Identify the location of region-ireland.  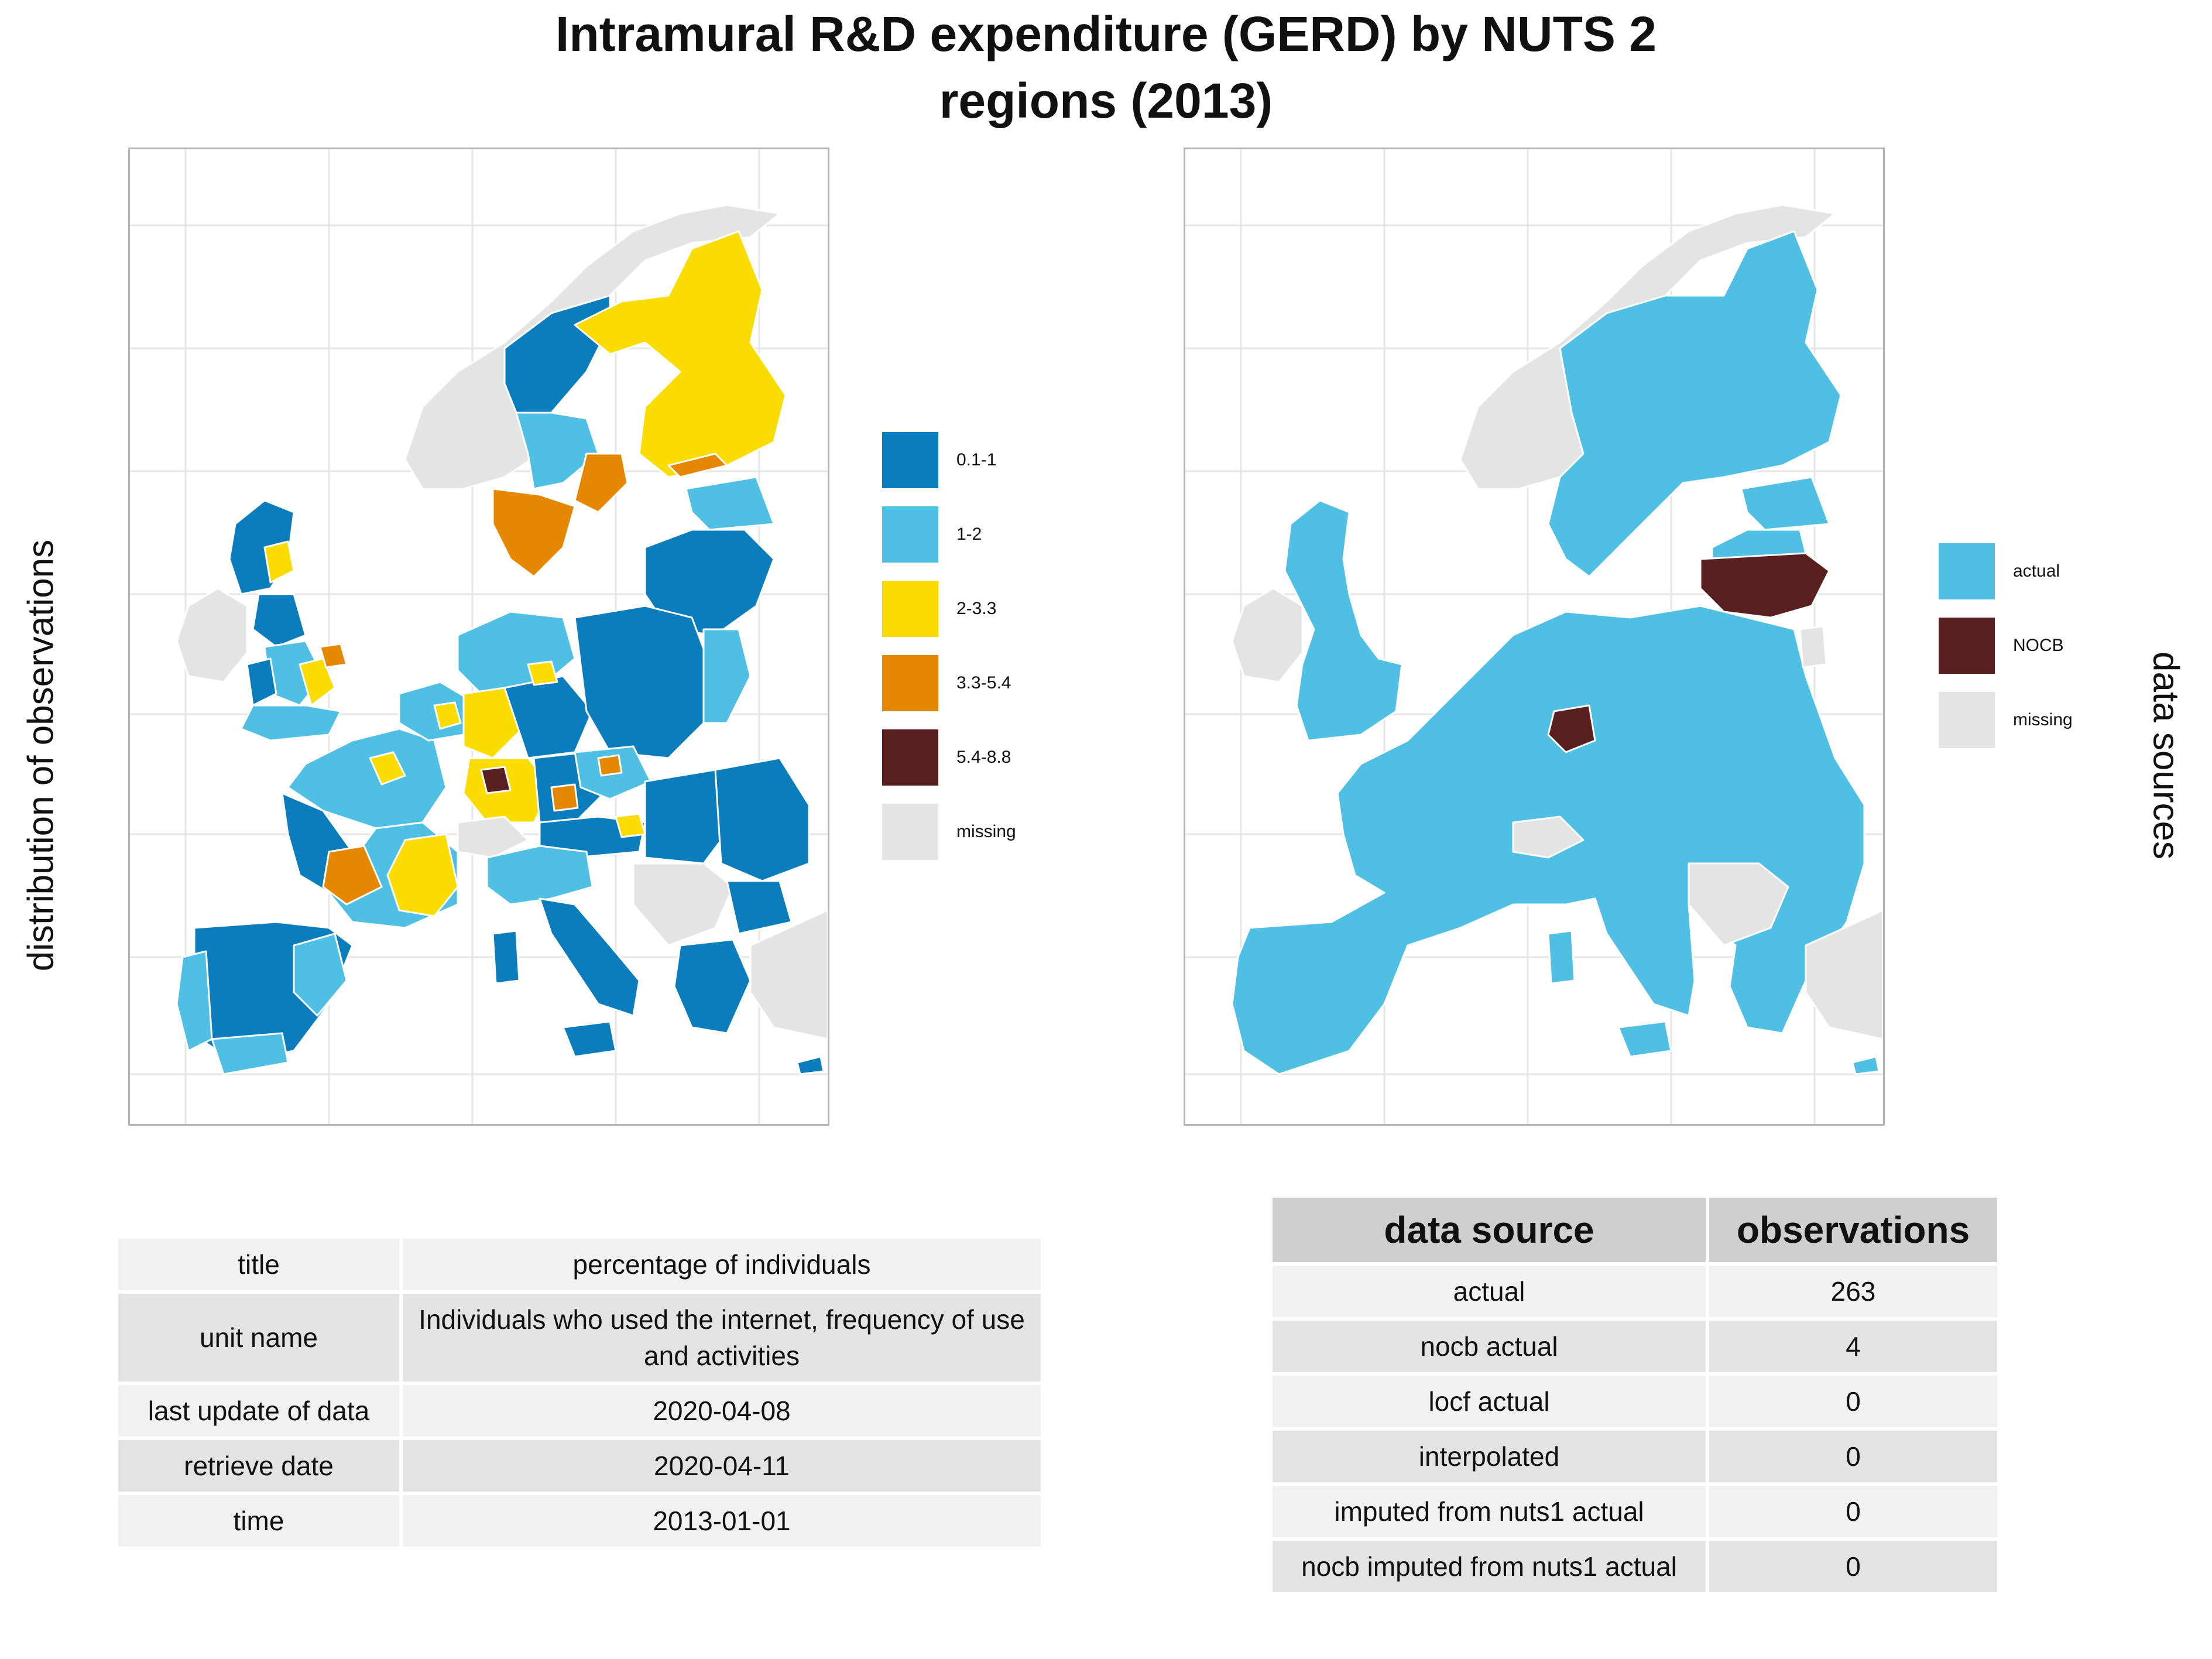
(212, 635).